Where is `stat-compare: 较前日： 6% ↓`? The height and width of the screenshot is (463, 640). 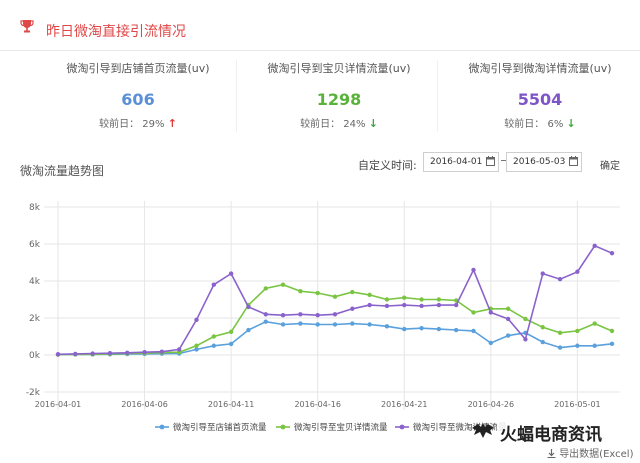 stat-compare: 较前日： 6% ↓ is located at coordinates (540, 122).